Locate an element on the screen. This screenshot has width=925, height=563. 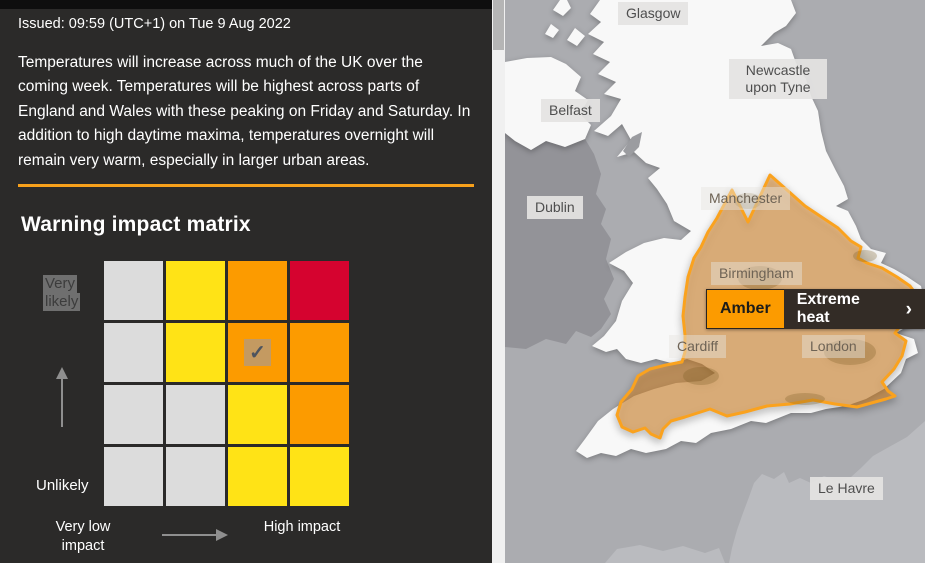
impact-axis-arrow-icon is located at coordinates (195, 537).